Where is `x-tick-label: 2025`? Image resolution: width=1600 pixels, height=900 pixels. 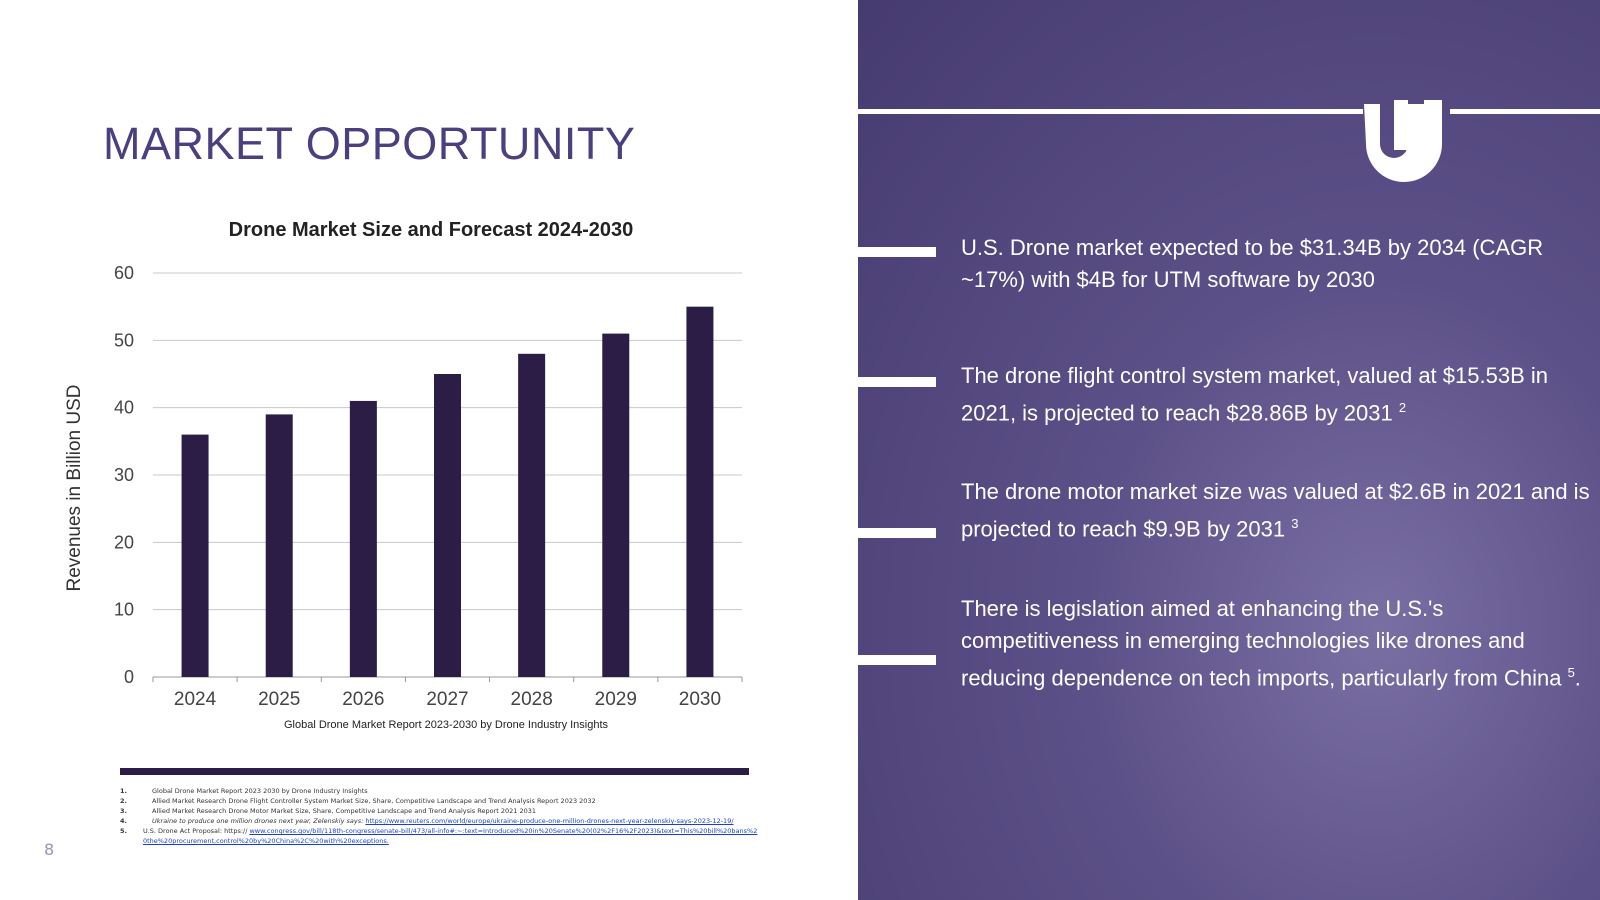
x-tick-label: 2025 is located at coordinates (279, 699).